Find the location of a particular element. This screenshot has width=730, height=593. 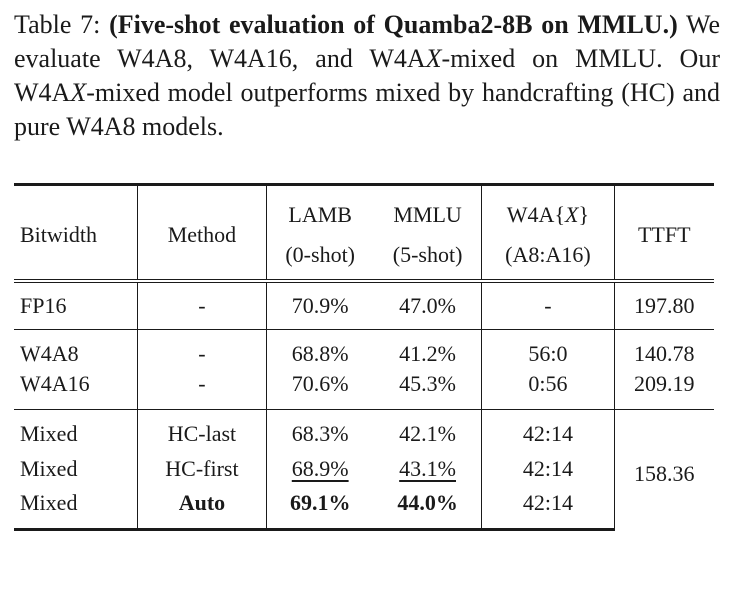

caption-text-2: -mixed on MMLU. Our W4A is located at coordinates (367, 75).